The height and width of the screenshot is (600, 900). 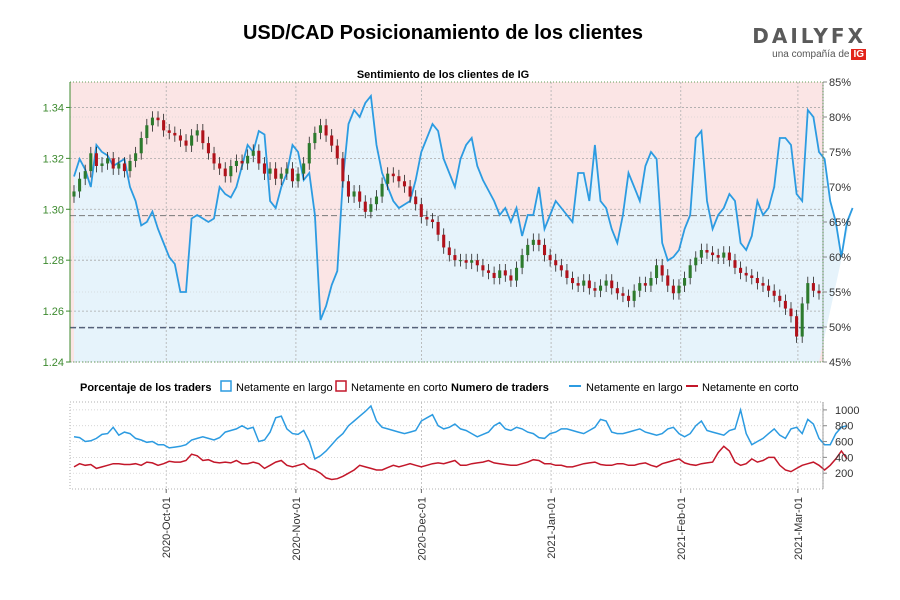 What do you see at coordinates (809, 54) in the screenshot?
I see `logo-tagline: una compañía de IG` at bounding box center [809, 54].